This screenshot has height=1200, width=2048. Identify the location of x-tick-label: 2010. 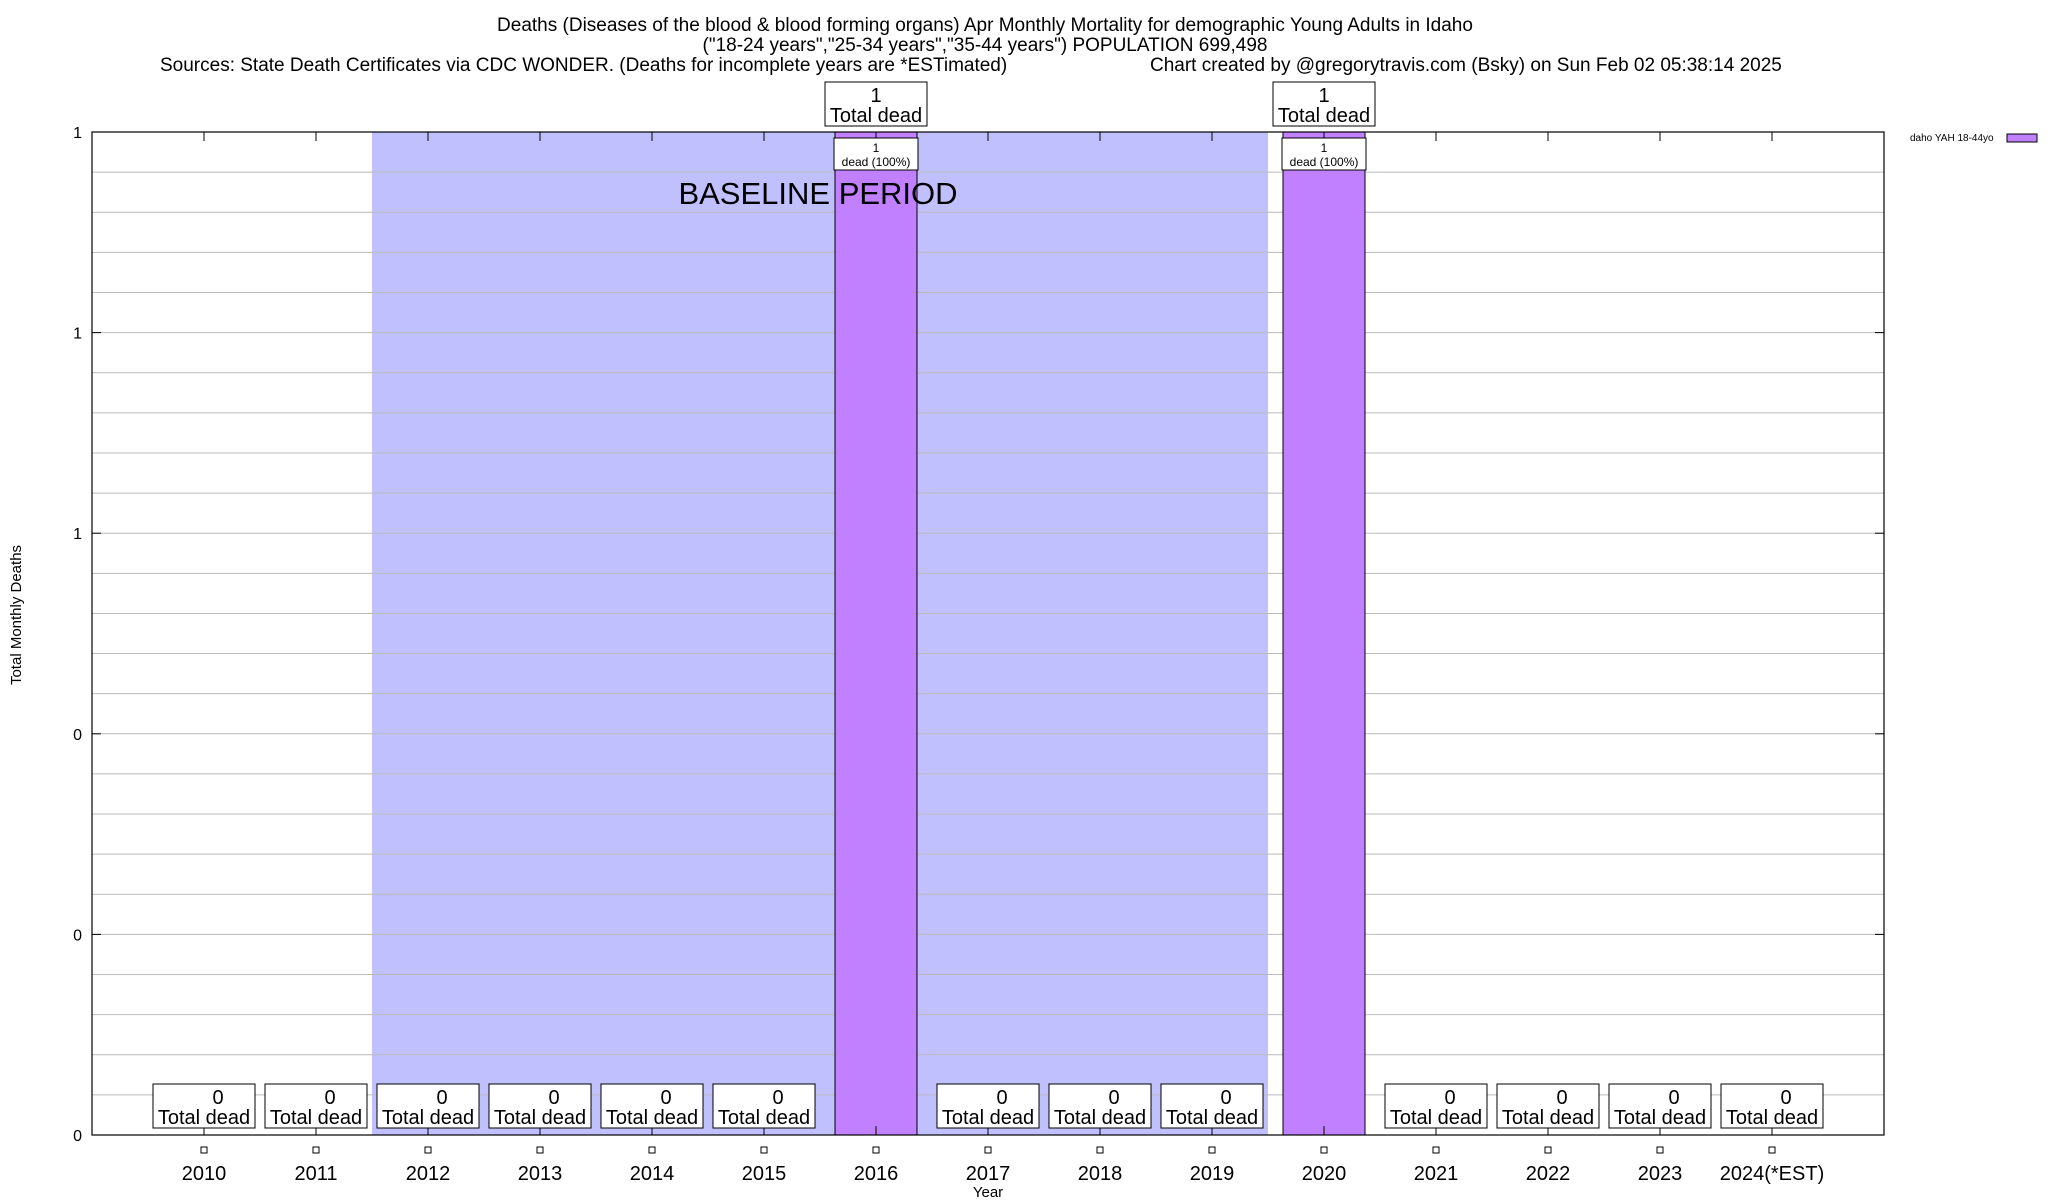
(204, 1174).